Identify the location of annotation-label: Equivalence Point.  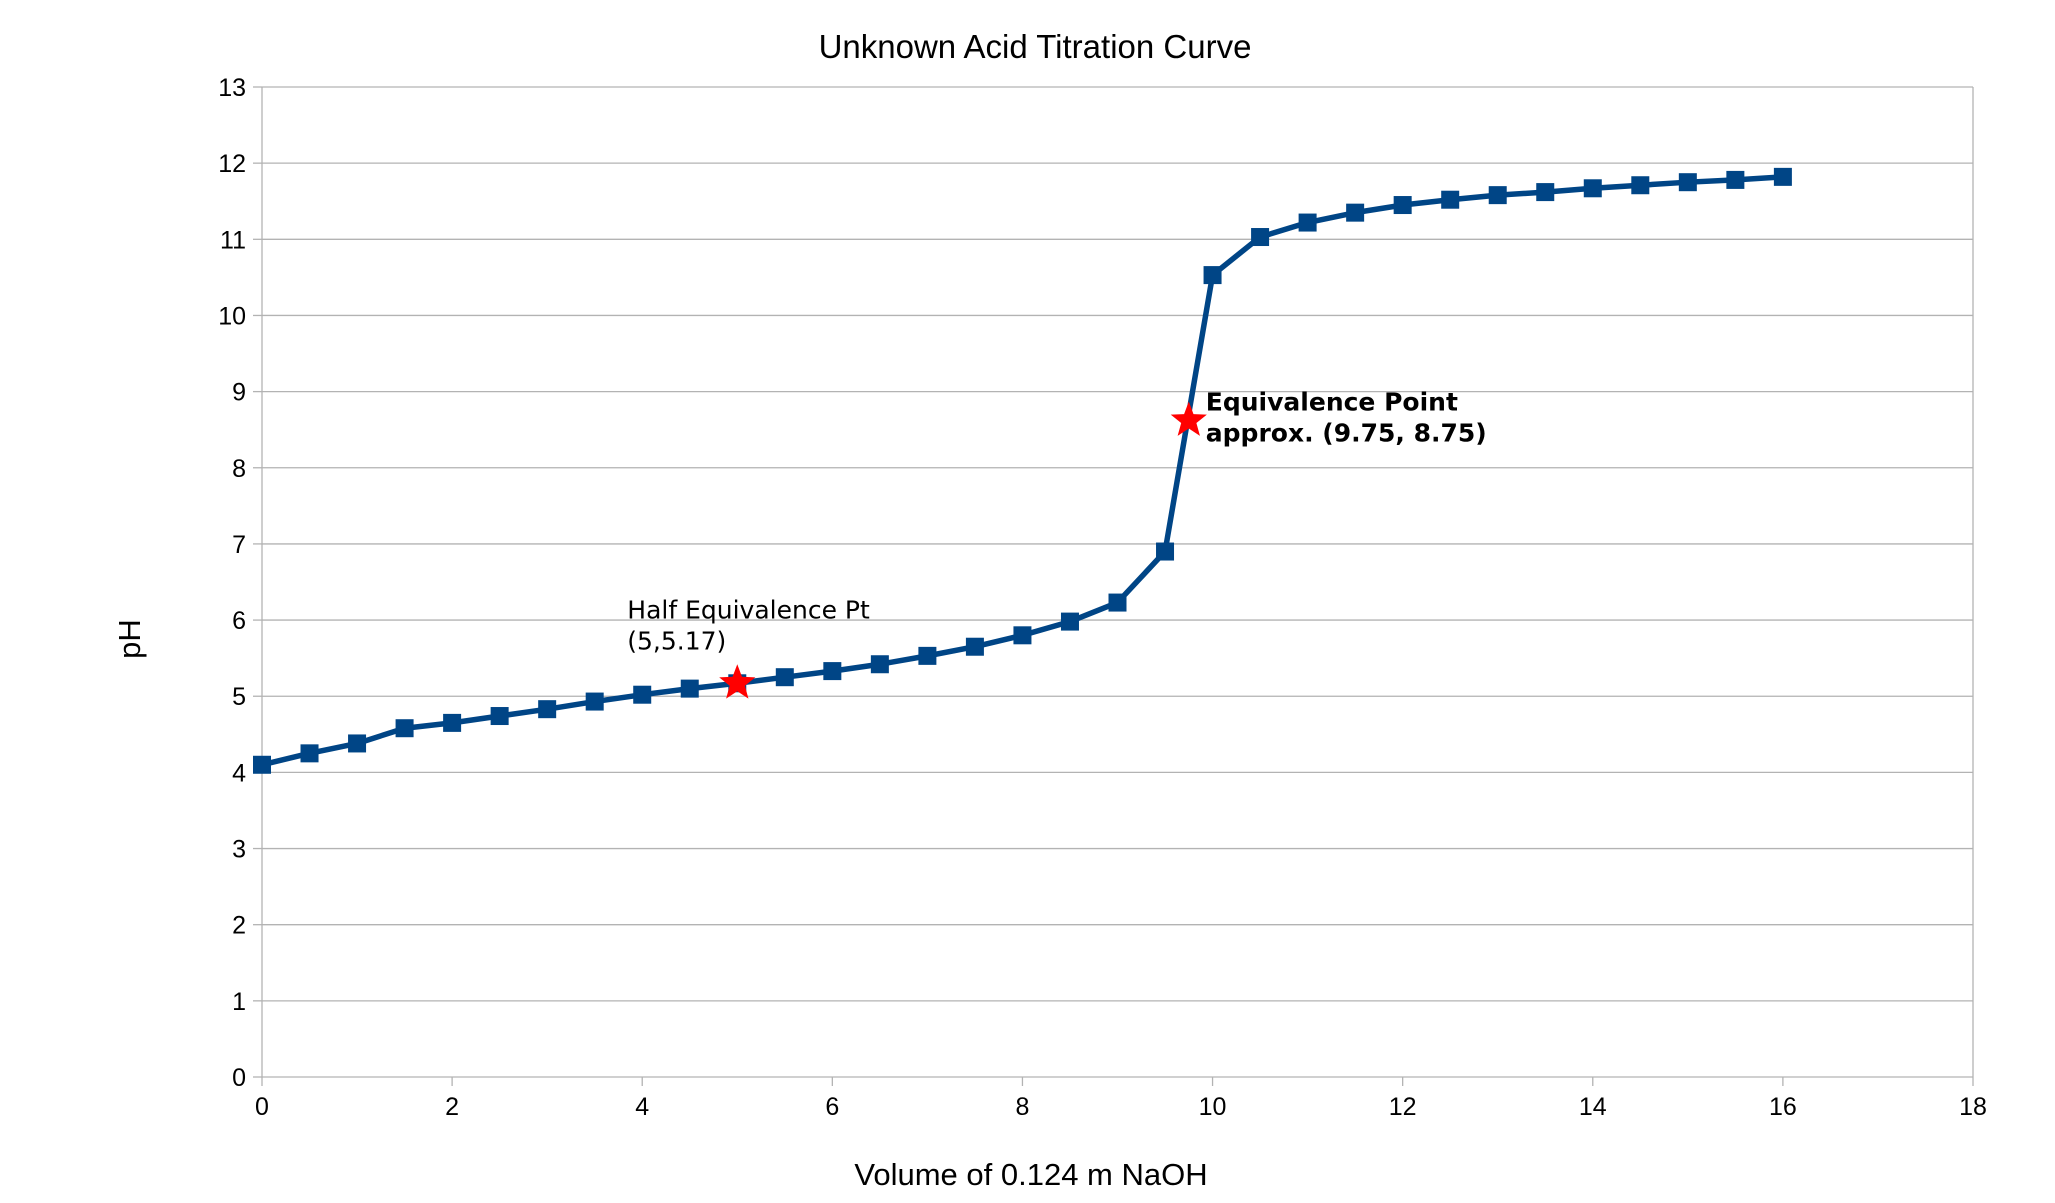
(1332, 402).